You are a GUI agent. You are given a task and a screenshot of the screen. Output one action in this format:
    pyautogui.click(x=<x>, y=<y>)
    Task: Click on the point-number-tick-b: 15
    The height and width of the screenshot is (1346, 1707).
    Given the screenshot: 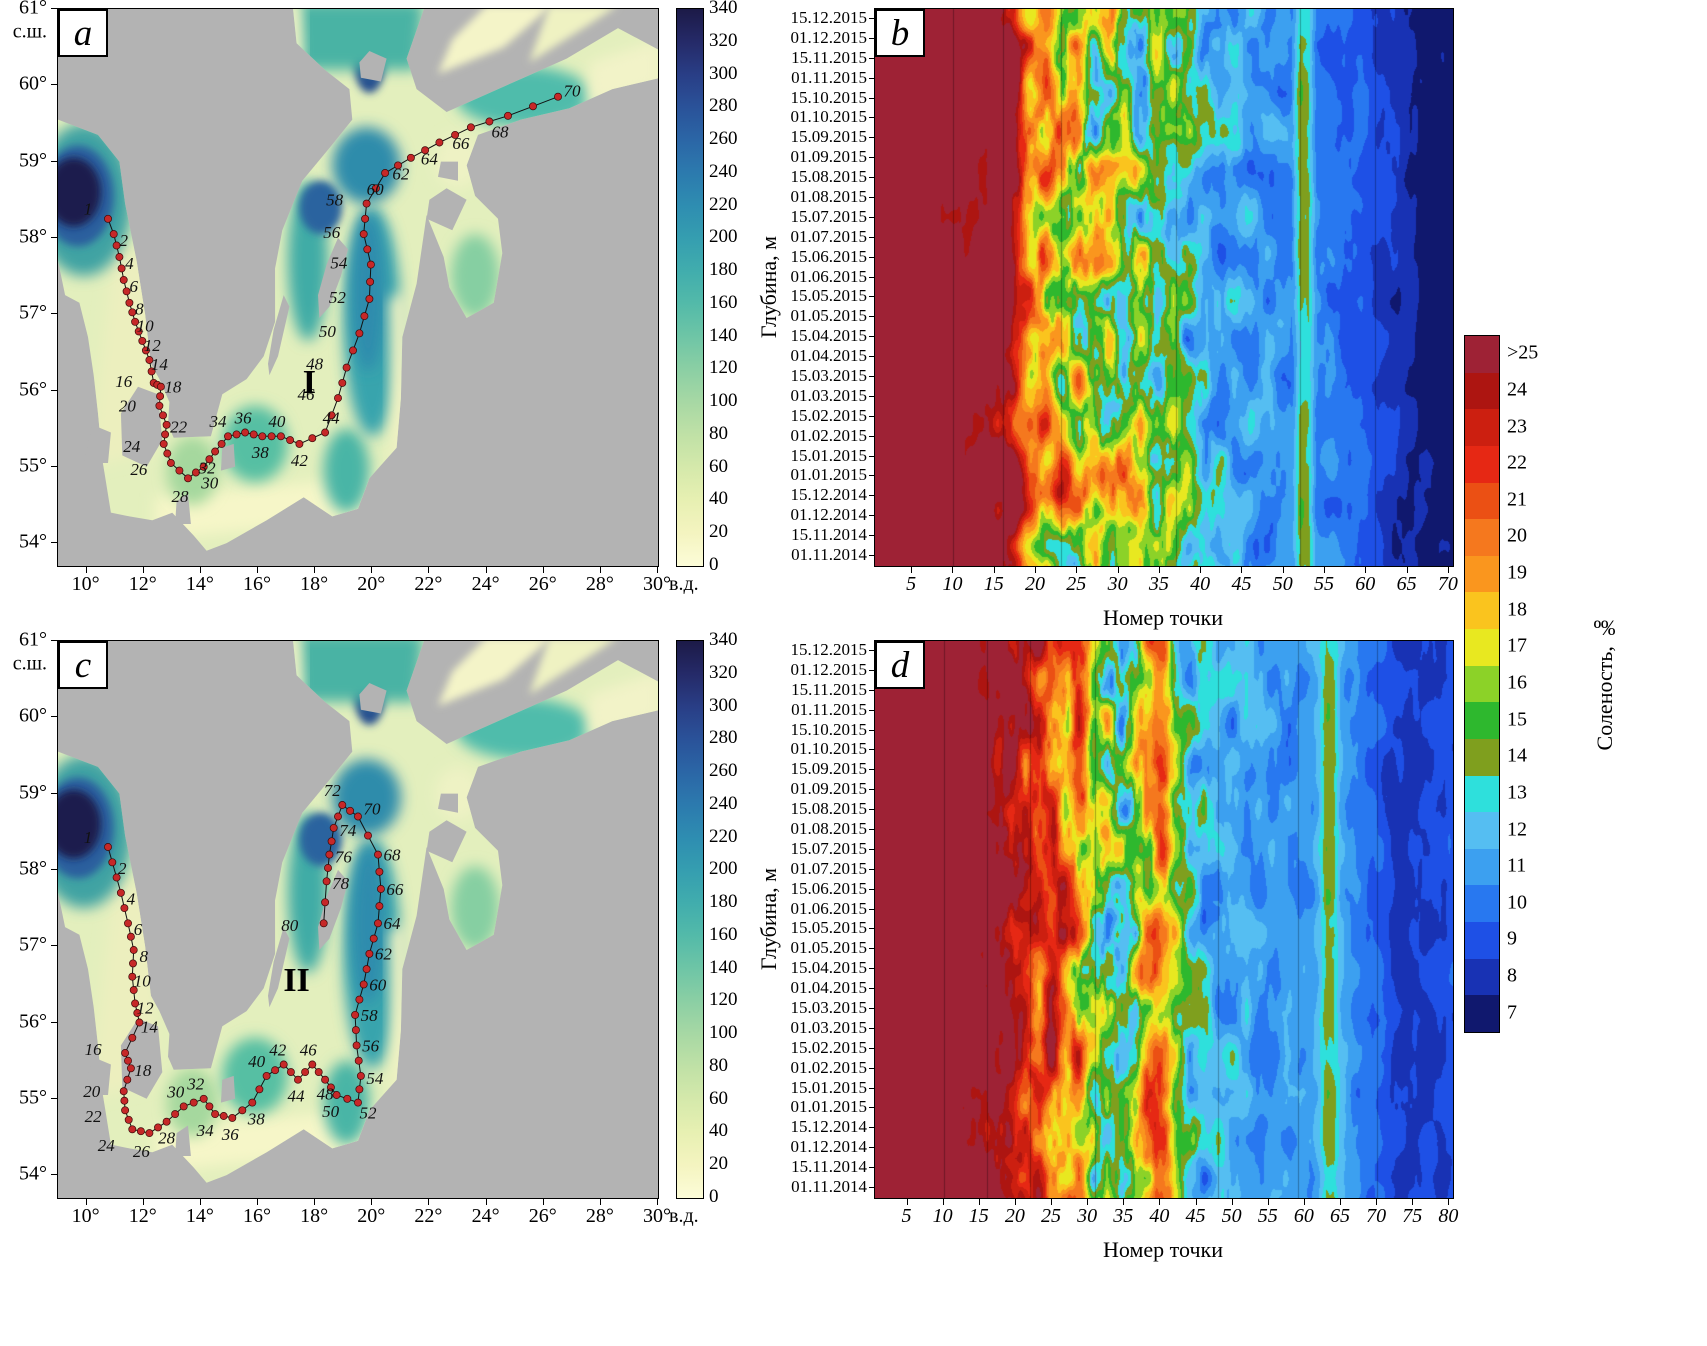 What is the action you would take?
    pyautogui.click(x=993, y=584)
    